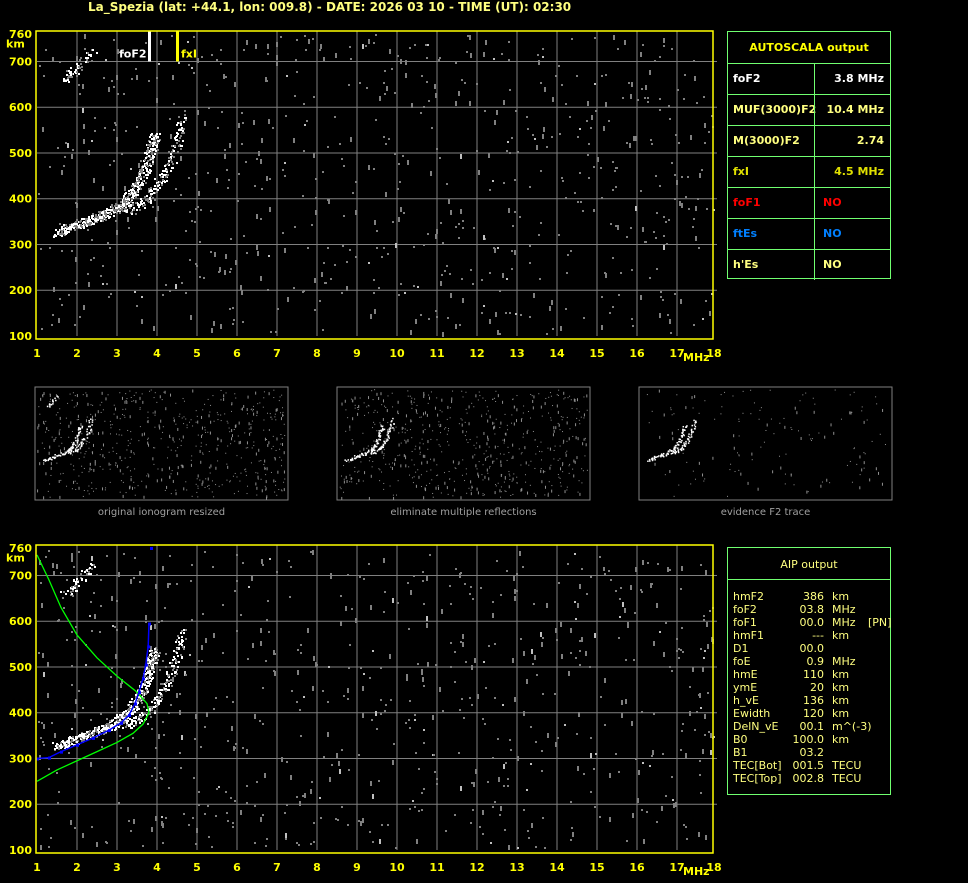 The width and height of the screenshot is (968, 883). What do you see at coordinates (809, 265) in the screenshot?
I see `autoscala-row-6: h'Es NO` at bounding box center [809, 265].